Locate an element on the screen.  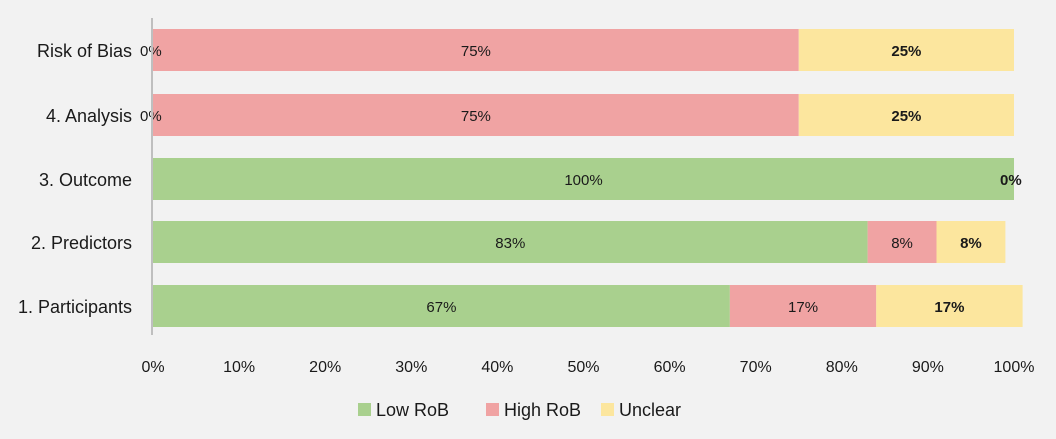
bar-4-analysis-unclear is located at coordinates (906, 115).